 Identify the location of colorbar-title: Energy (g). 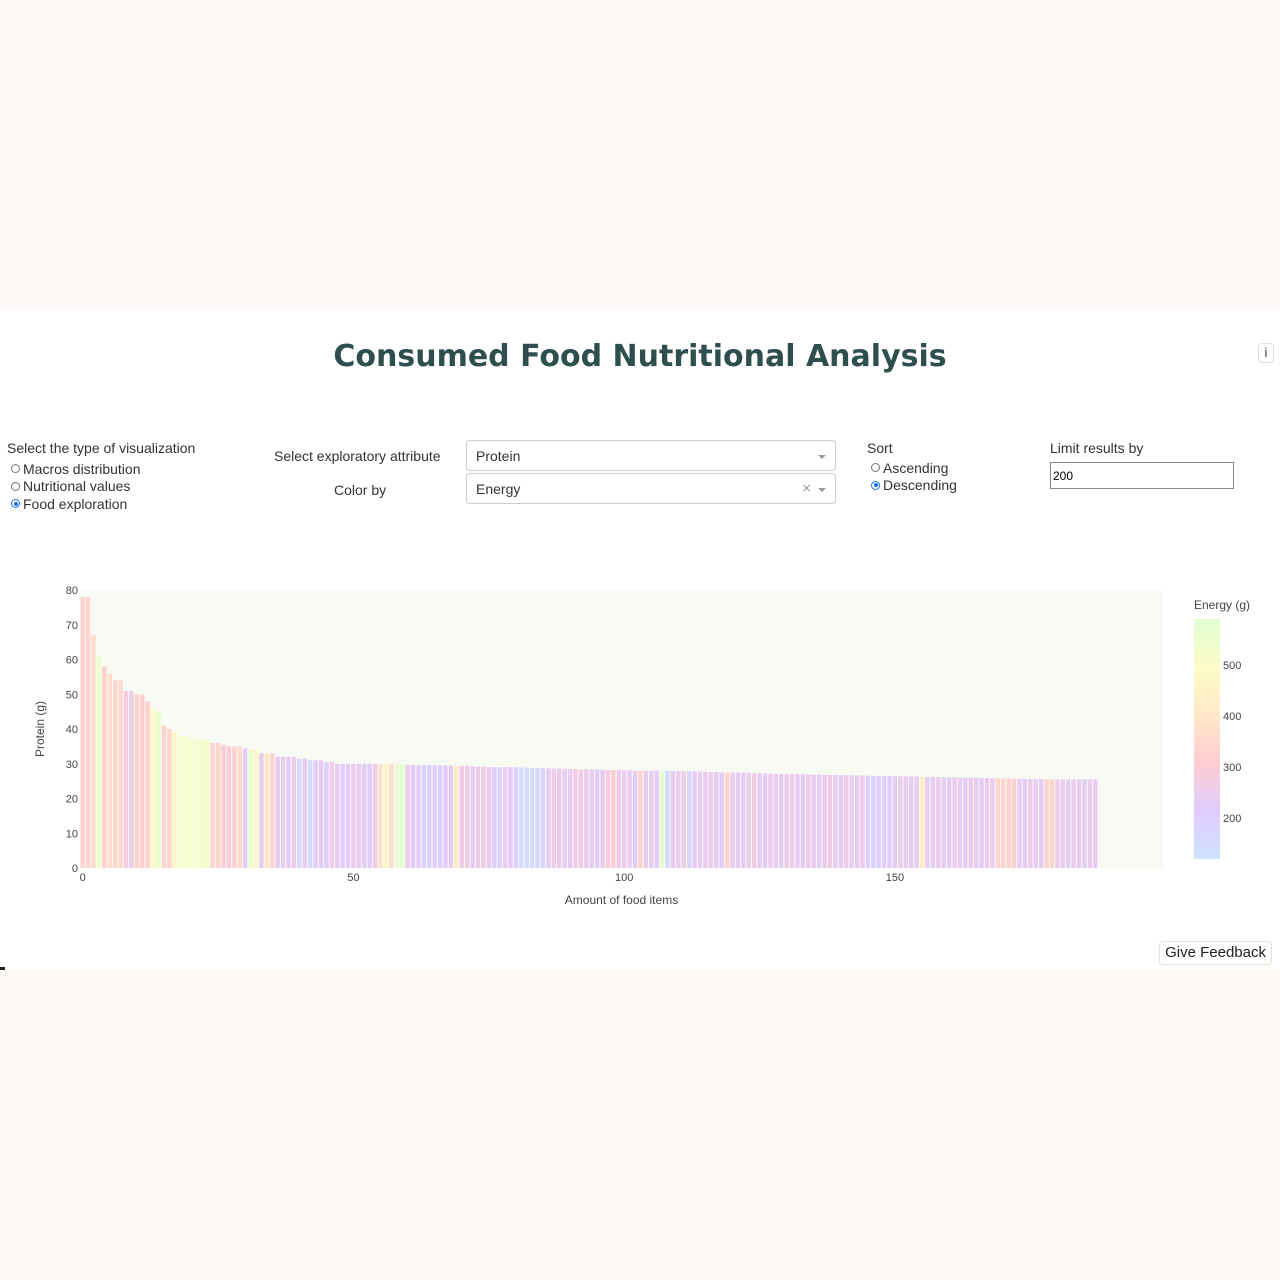
(1222, 605).